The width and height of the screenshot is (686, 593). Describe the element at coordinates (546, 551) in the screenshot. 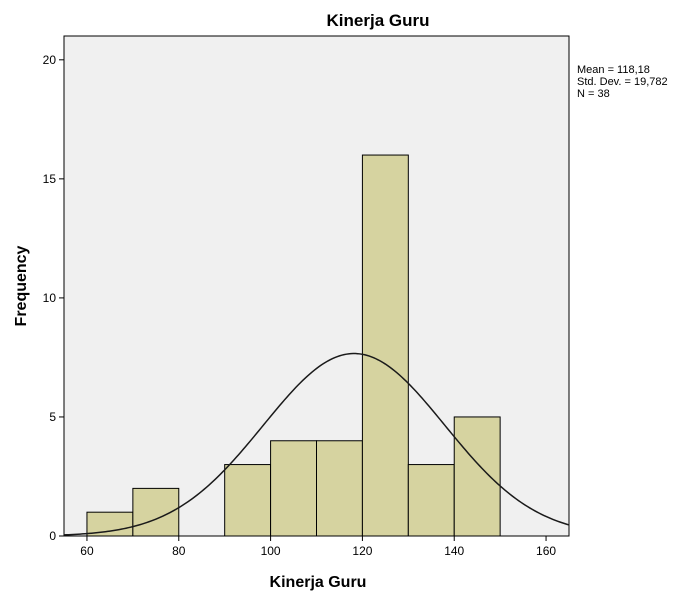

I see `x-tick-label-160: 160` at that location.